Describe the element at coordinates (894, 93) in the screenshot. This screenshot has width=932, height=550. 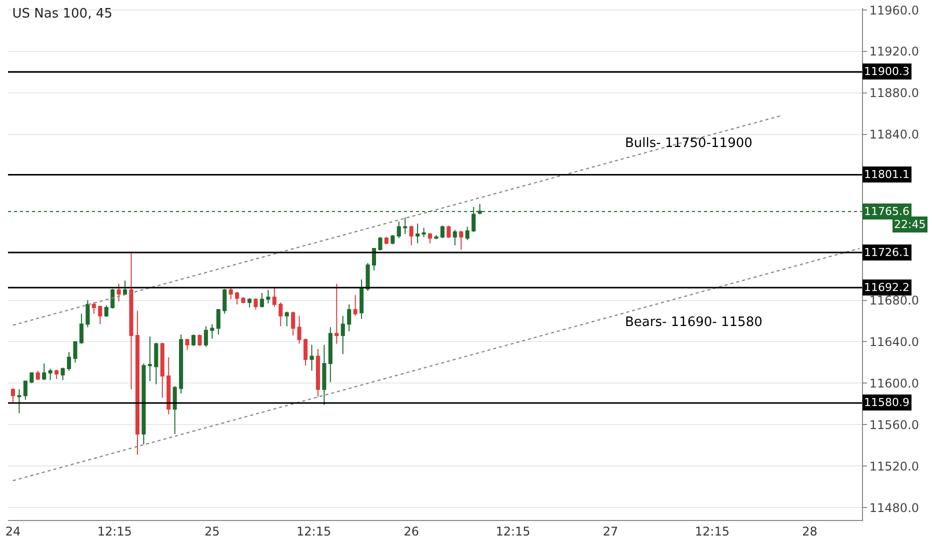
I see `y-tick-label: 11880.0` at that location.